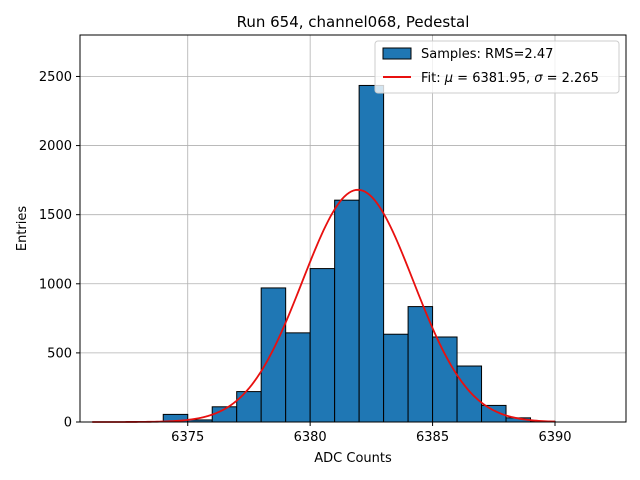 The image size is (640, 480). What do you see at coordinates (187, 437) in the screenshot?
I see `x-tick-label: 6375` at bounding box center [187, 437].